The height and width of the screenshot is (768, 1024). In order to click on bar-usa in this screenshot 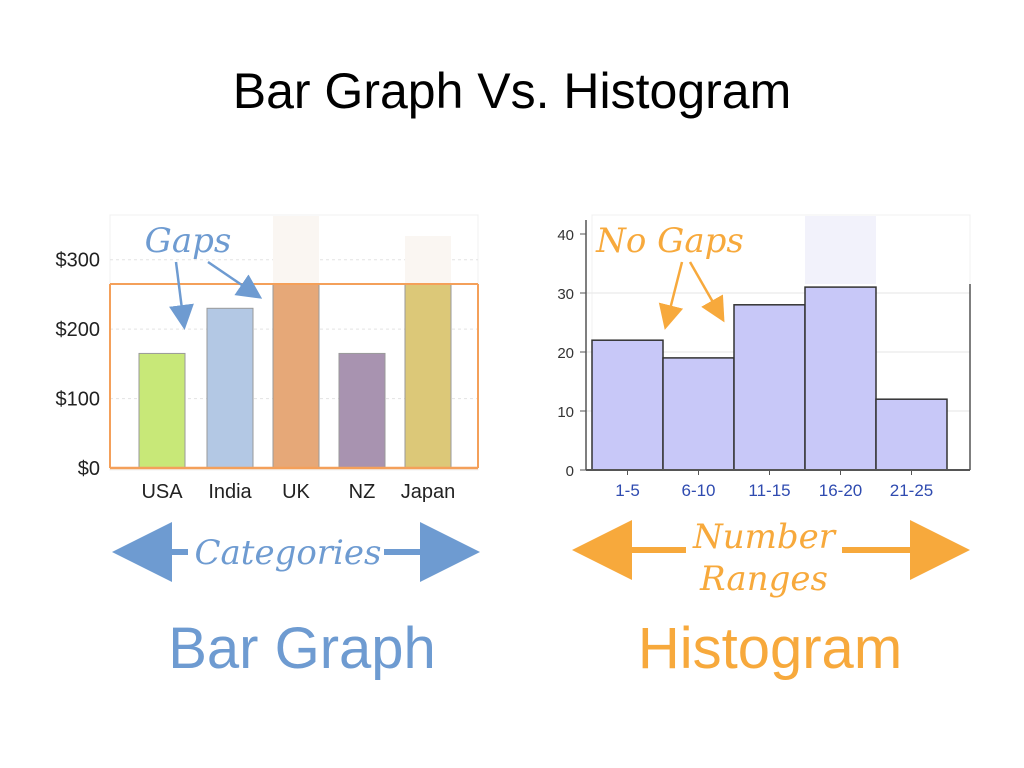, I will do `click(162, 410)`.